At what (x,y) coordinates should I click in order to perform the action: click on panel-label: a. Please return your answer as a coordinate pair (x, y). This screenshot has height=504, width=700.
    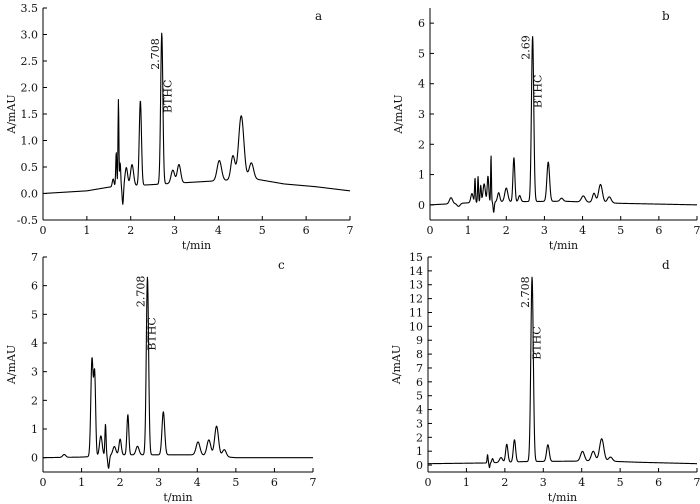
    Looking at the image, I should click on (318, 16).